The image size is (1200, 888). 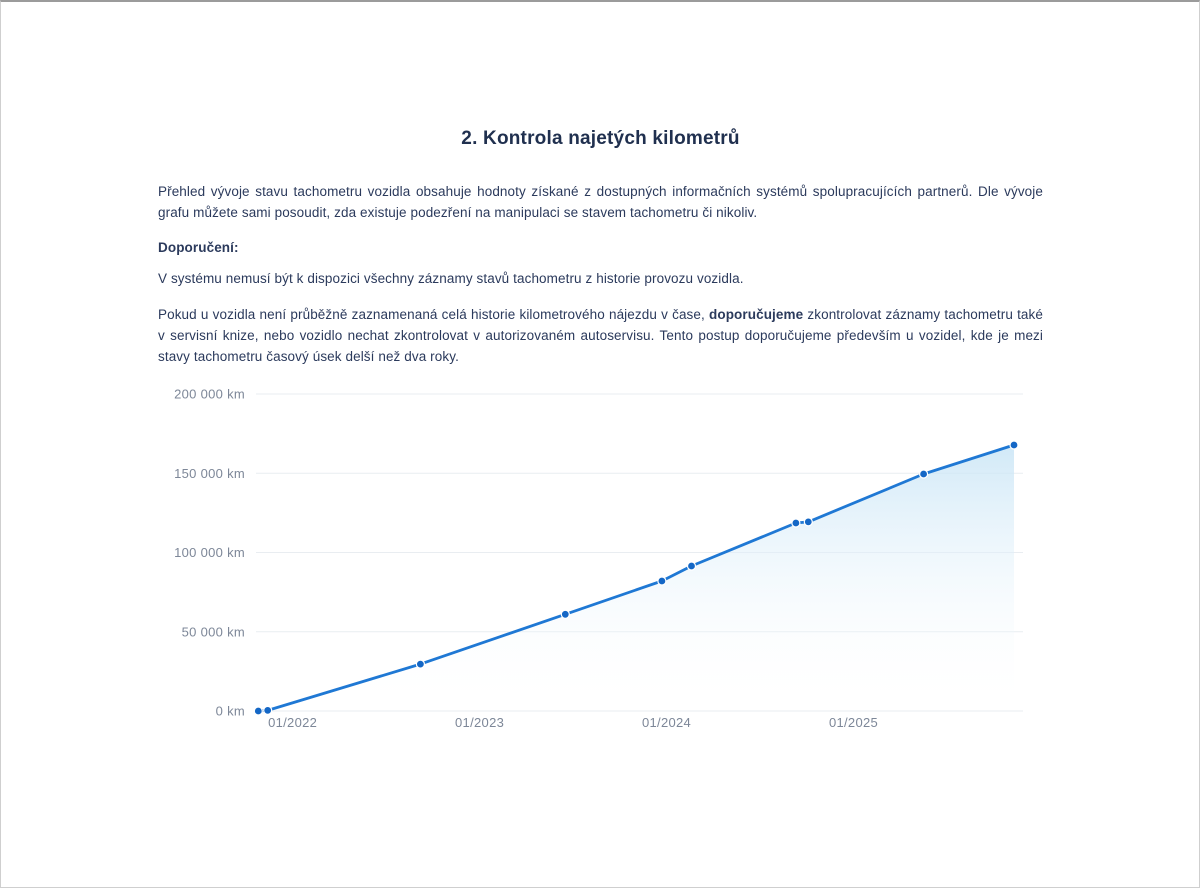 I want to click on x-axis-tick-label: 01/2024, so click(x=666, y=722).